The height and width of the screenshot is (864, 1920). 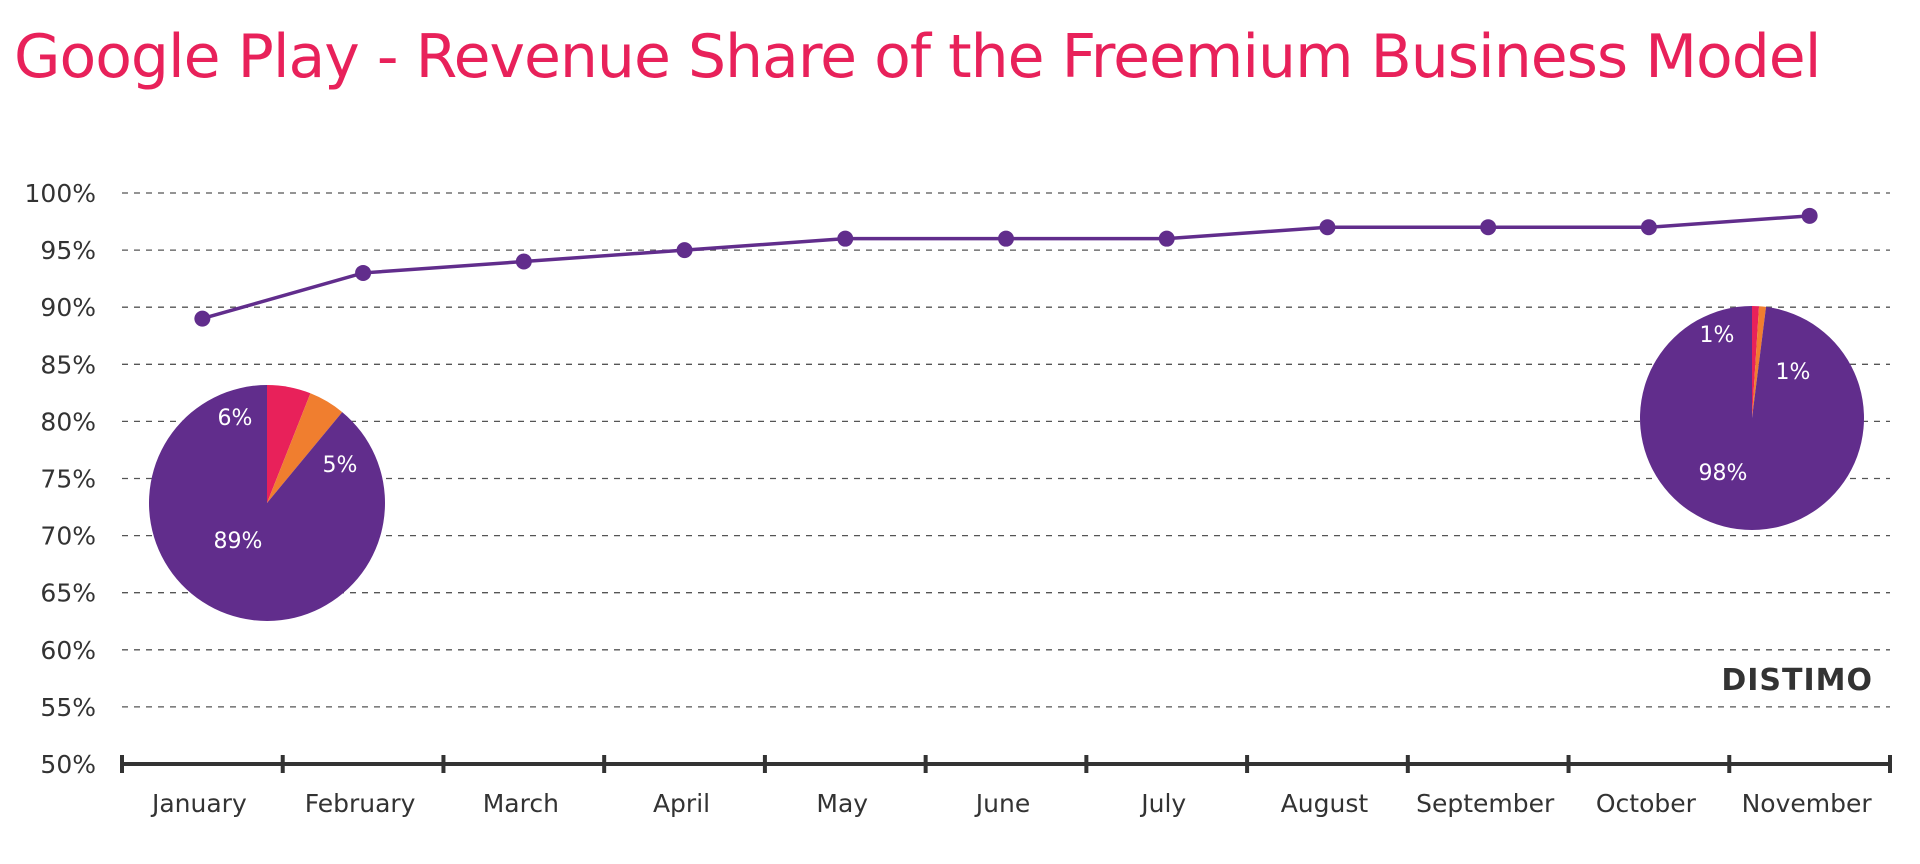 I want to click on y-tick-label: 75%, so click(x=68, y=479).